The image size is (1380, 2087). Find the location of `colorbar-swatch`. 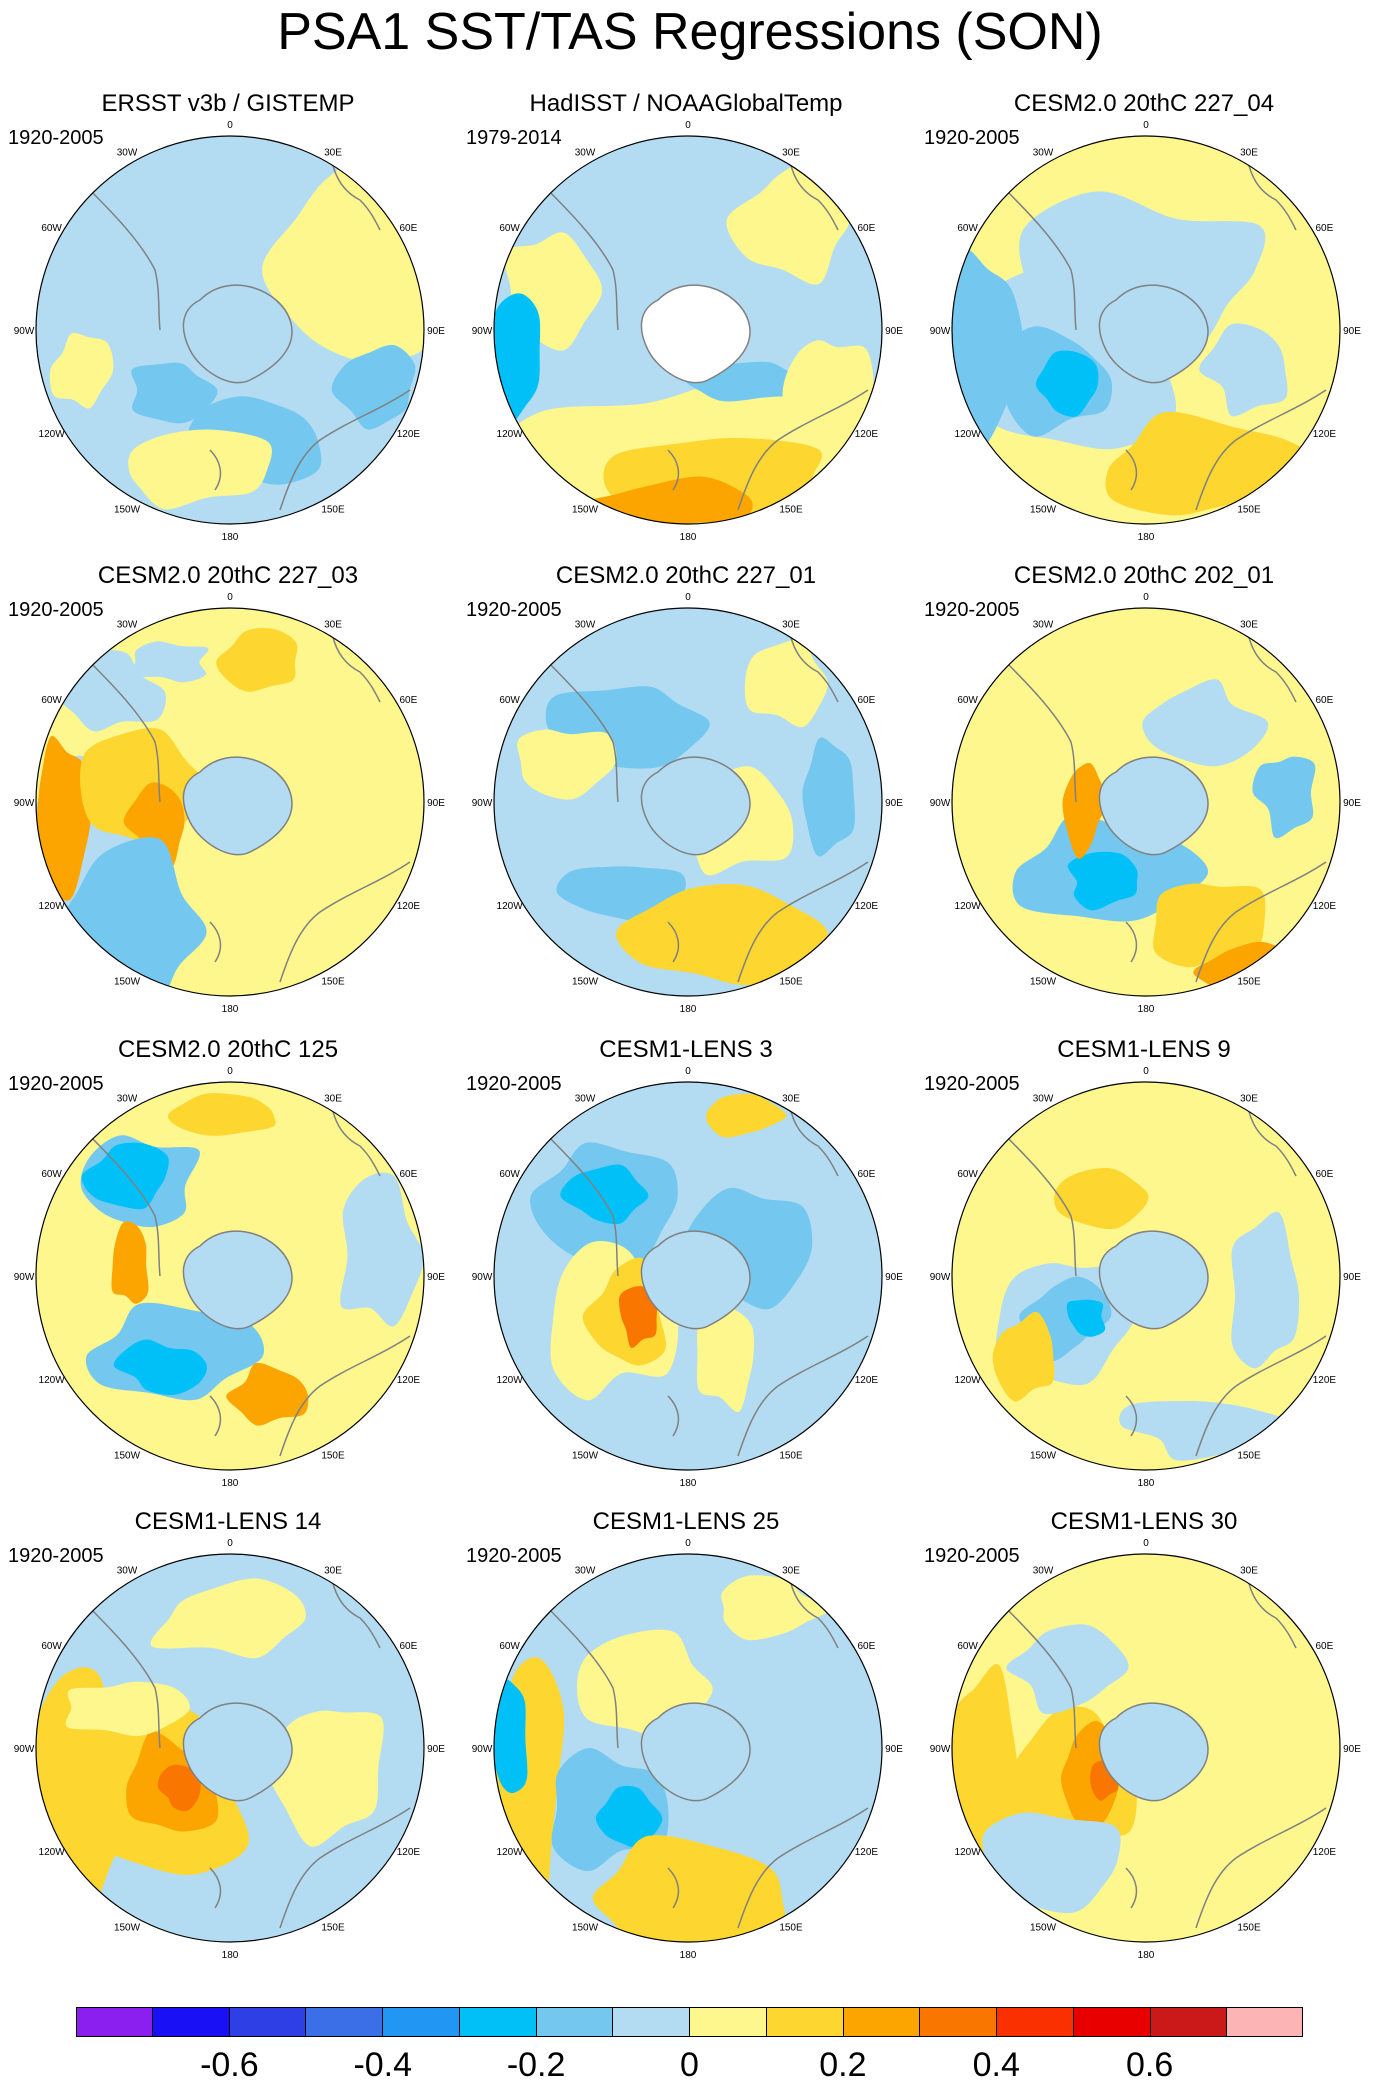

colorbar-swatch is located at coordinates (728, 2022).